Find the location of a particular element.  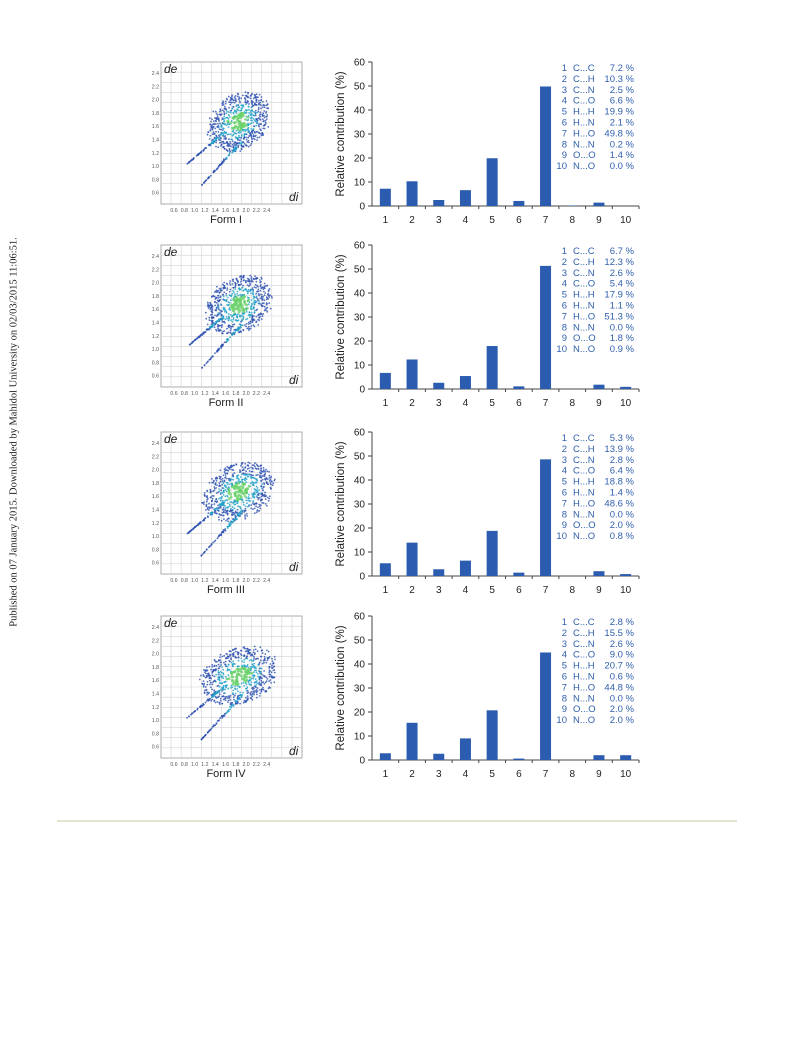

x-tick-label: 2 is located at coordinates (412, 590).